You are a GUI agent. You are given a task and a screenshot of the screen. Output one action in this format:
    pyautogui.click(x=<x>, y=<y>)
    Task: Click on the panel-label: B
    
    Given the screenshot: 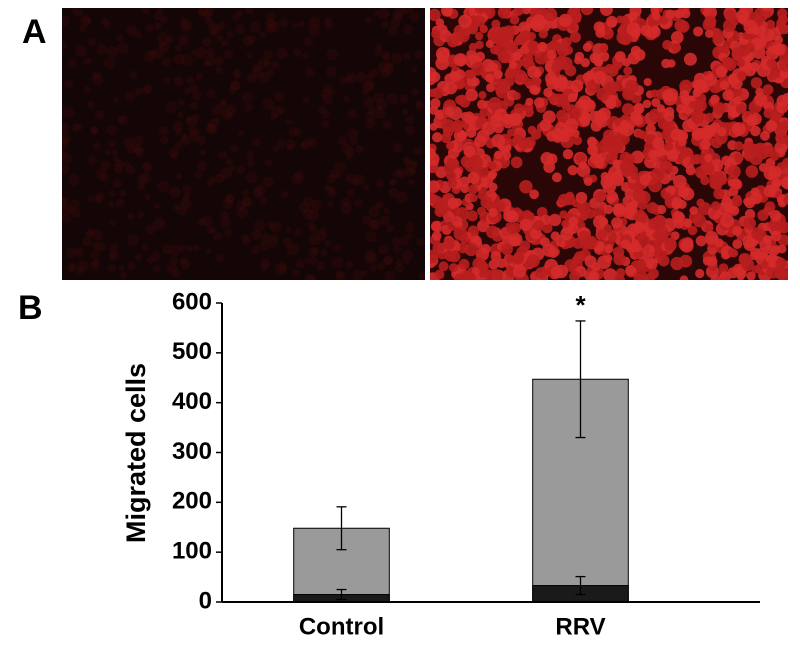 What is the action you would take?
    pyautogui.click(x=30, y=308)
    